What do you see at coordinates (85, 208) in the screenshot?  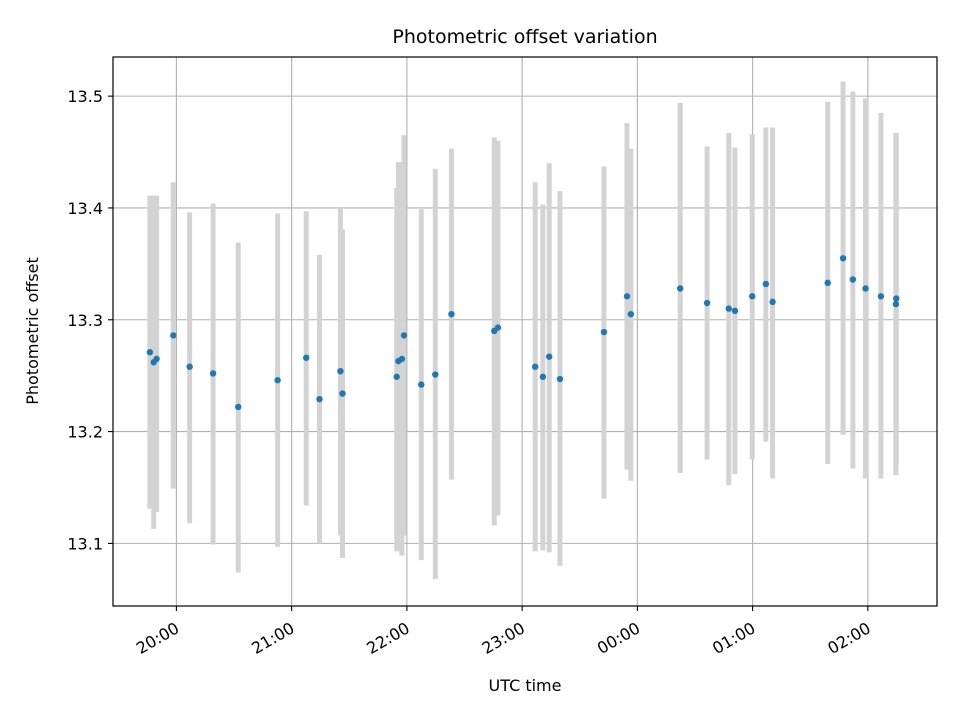 I see `y-tick-label: 13.4` at bounding box center [85, 208].